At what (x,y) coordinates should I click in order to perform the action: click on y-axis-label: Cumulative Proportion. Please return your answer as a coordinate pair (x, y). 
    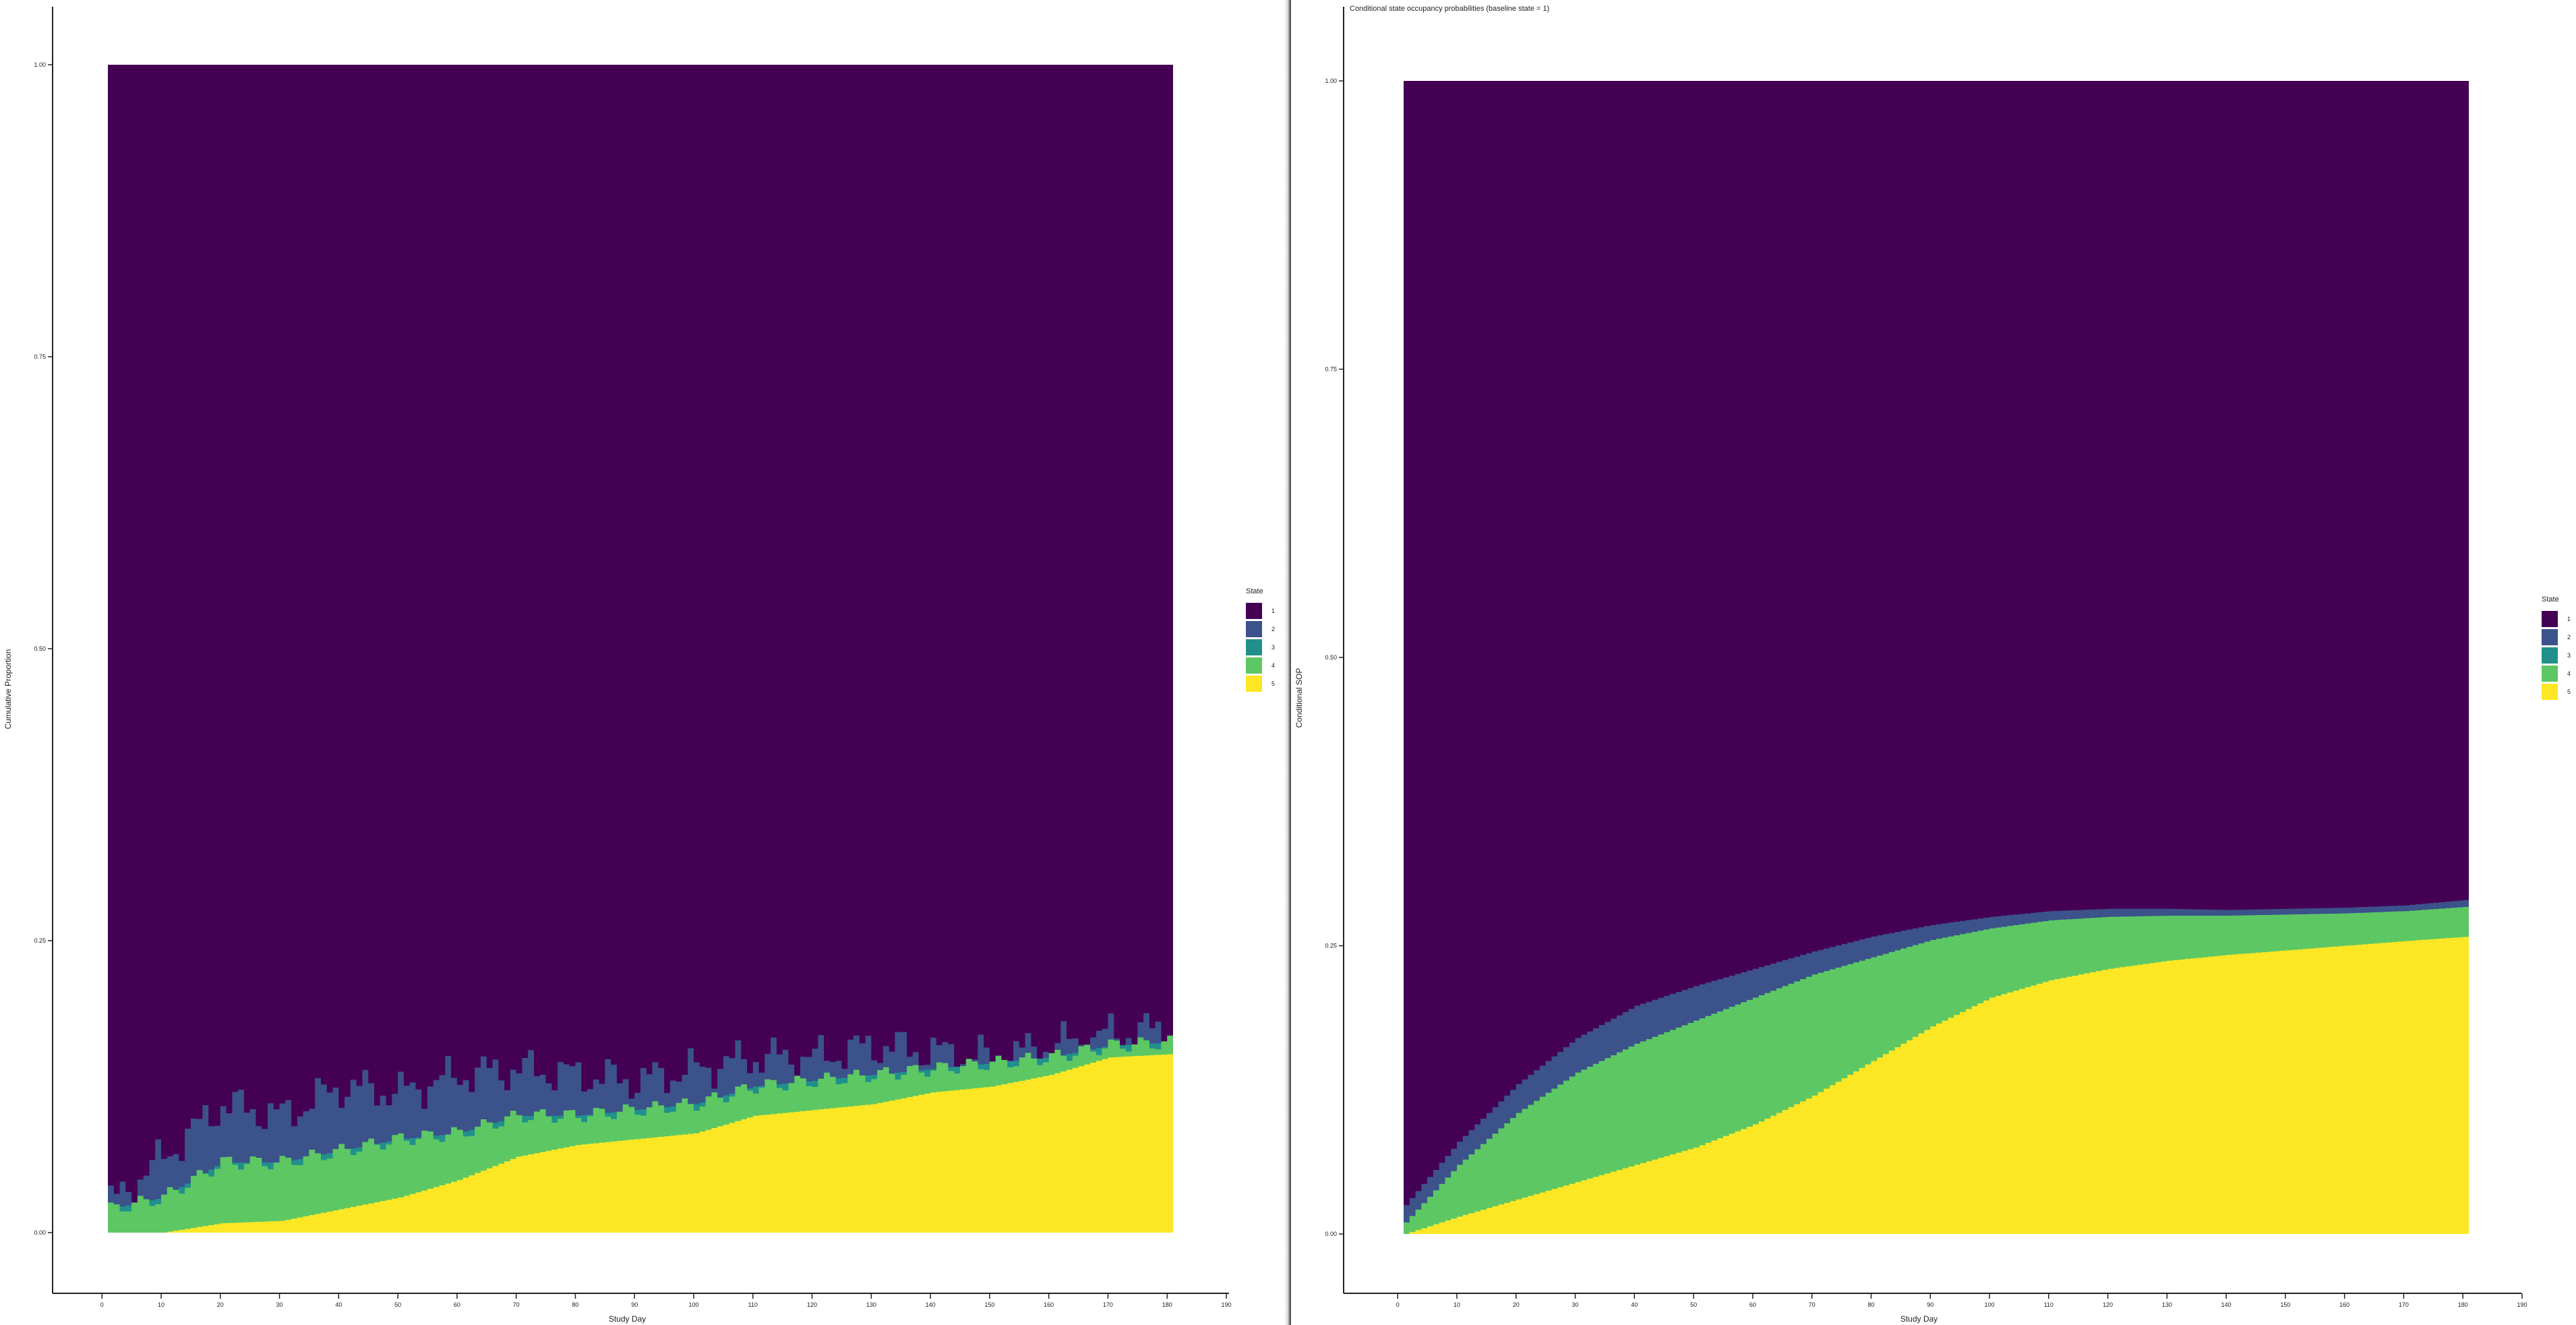
    Looking at the image, I should click on (8, 689).